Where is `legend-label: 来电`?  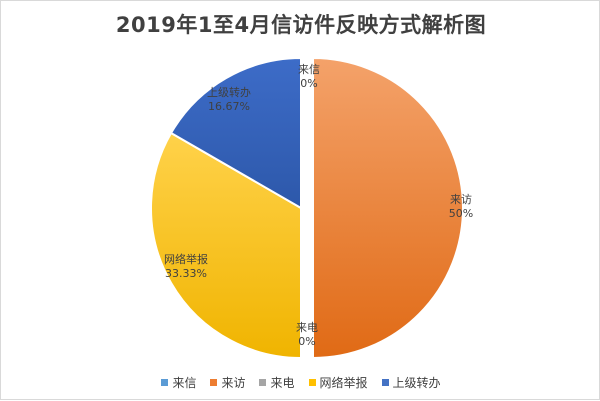
legend-label: 来电 is located at coordinates (282, 383).